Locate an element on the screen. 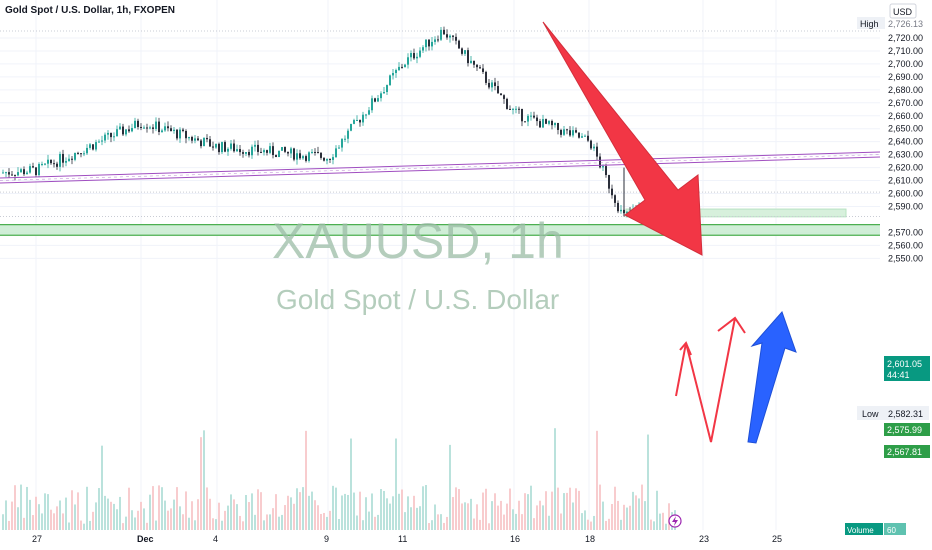 The height and width of the screenshot is (550, 932). time-tick-label: 16 is located at coordinates (515, 539).